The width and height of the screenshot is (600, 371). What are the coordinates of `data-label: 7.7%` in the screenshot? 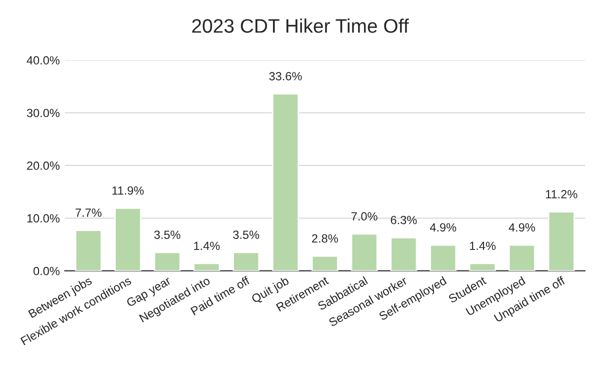 It's located at (89, 212).